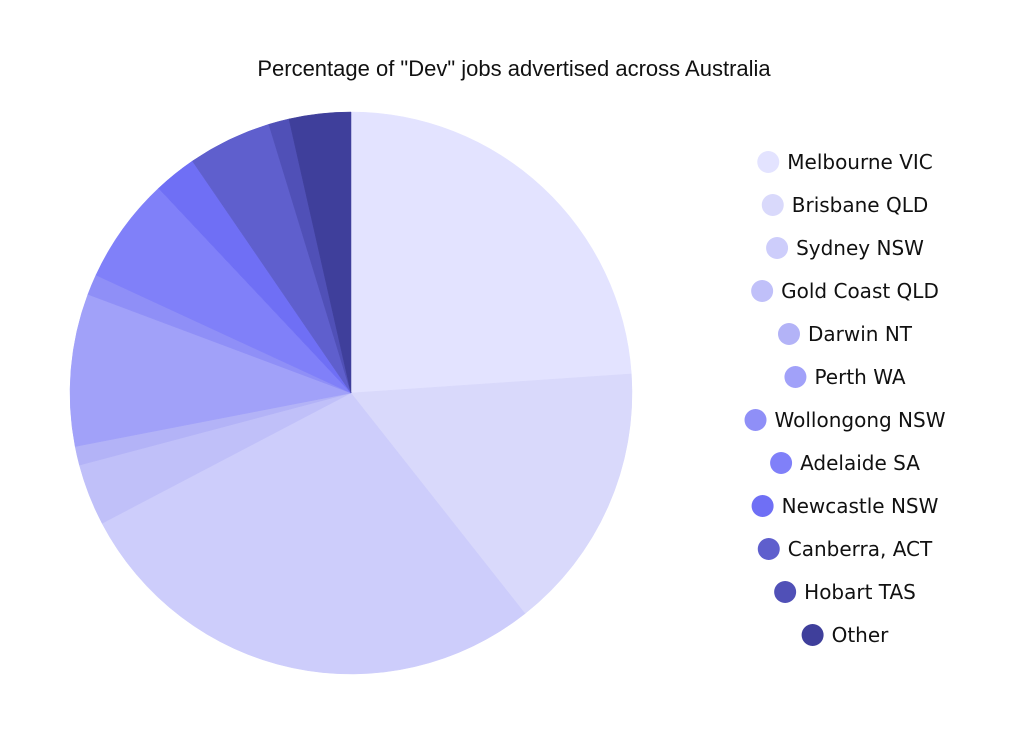 The height and width of the screenshot is (748, 1018). I want to click on legend-item: Sydney NSW, so click(845, 248).